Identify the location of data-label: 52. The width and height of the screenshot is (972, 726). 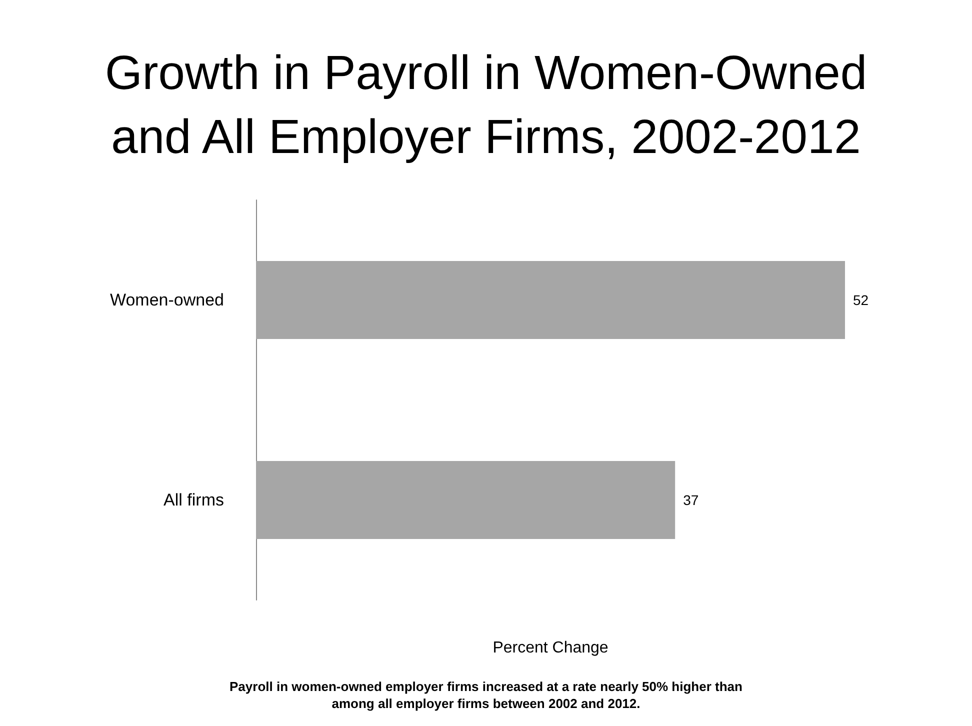
(861, 300).